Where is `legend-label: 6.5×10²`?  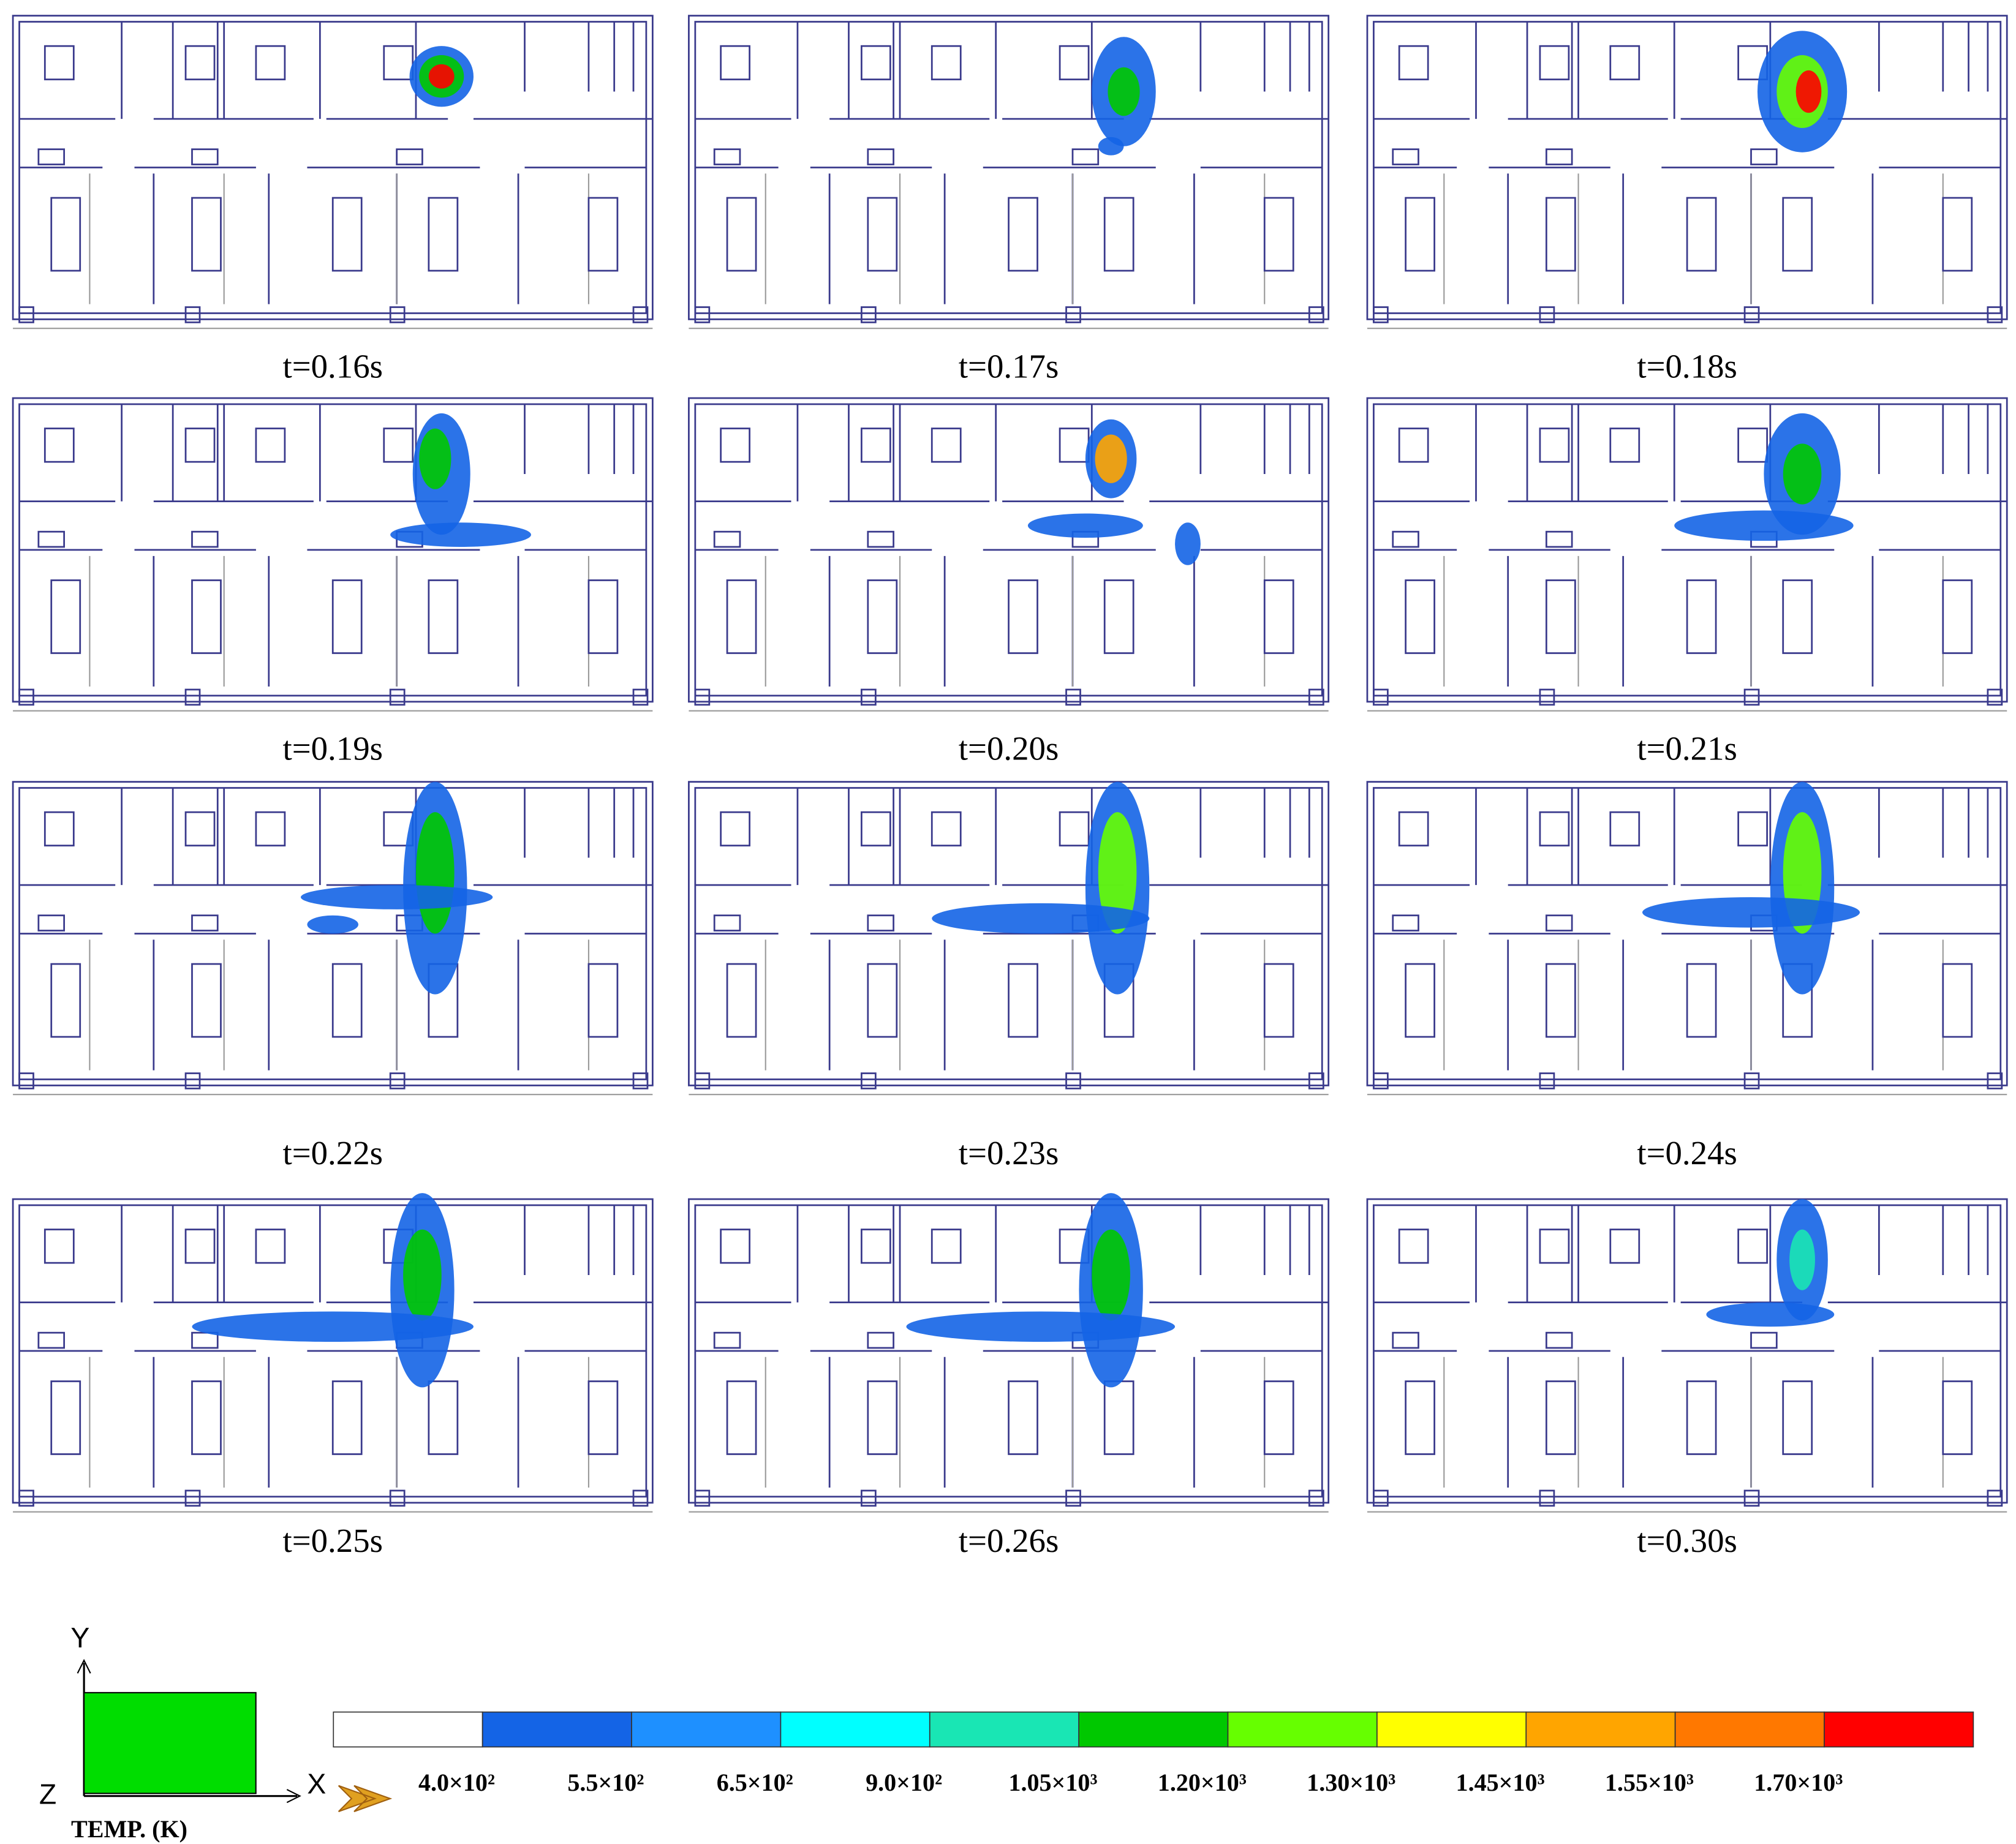
legend-label: 6.5×10² is located at coordinates (755, 1782).